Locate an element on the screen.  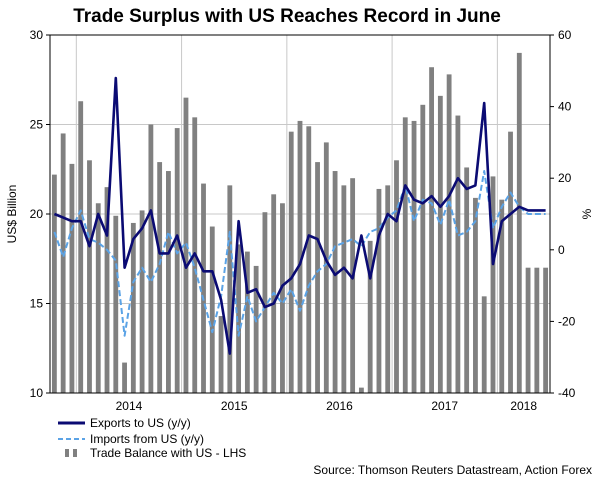
left-tick-label: 10 is located at coordinates (37, 393).